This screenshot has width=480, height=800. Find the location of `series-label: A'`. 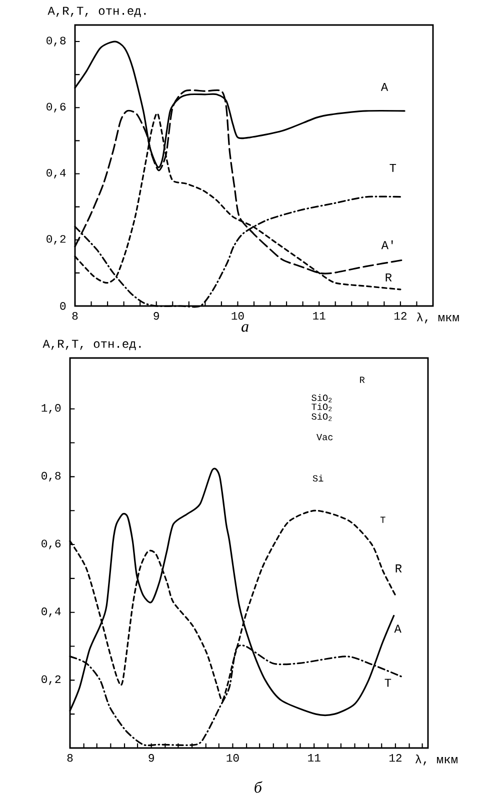

series-label: A' is located at coordinates (387, 245).